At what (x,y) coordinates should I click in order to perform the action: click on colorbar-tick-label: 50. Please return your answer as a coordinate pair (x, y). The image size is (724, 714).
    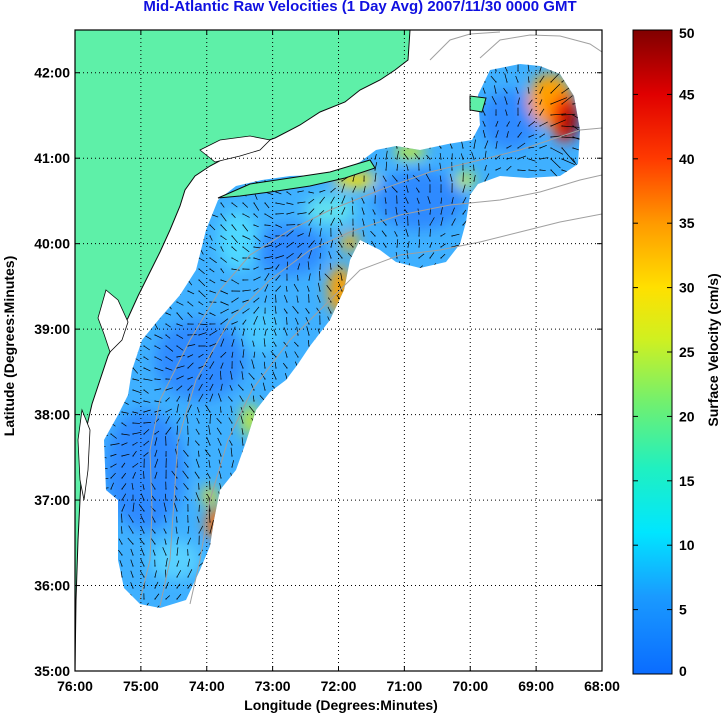
    Looking at the image, I should click on (687, 33).